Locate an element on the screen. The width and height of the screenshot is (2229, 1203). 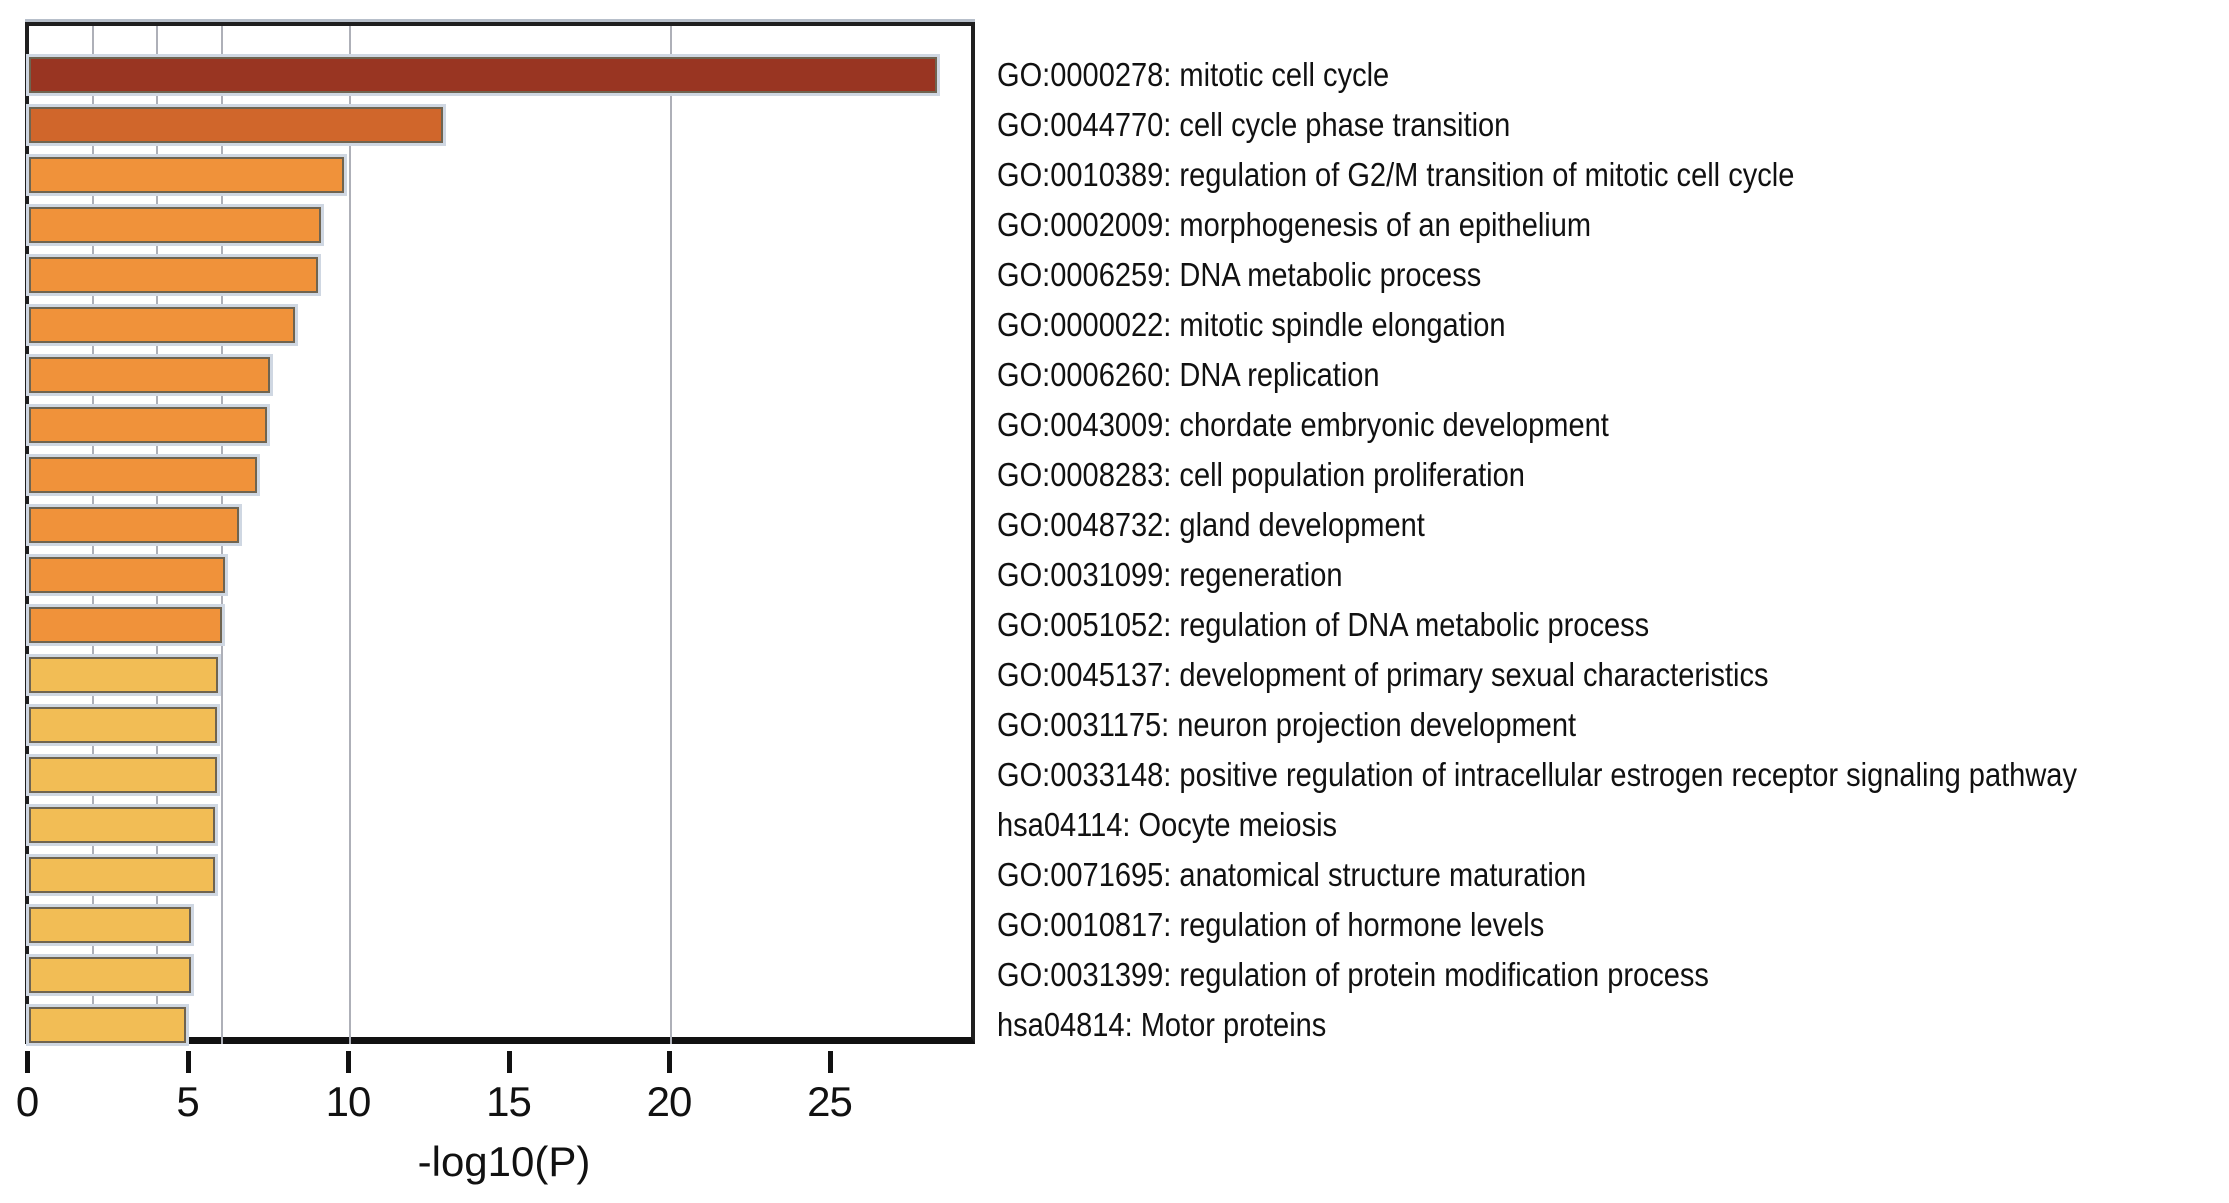
category-label-5: GO:0006259: DNA metabolic process is located at coordinates (1239, 274).